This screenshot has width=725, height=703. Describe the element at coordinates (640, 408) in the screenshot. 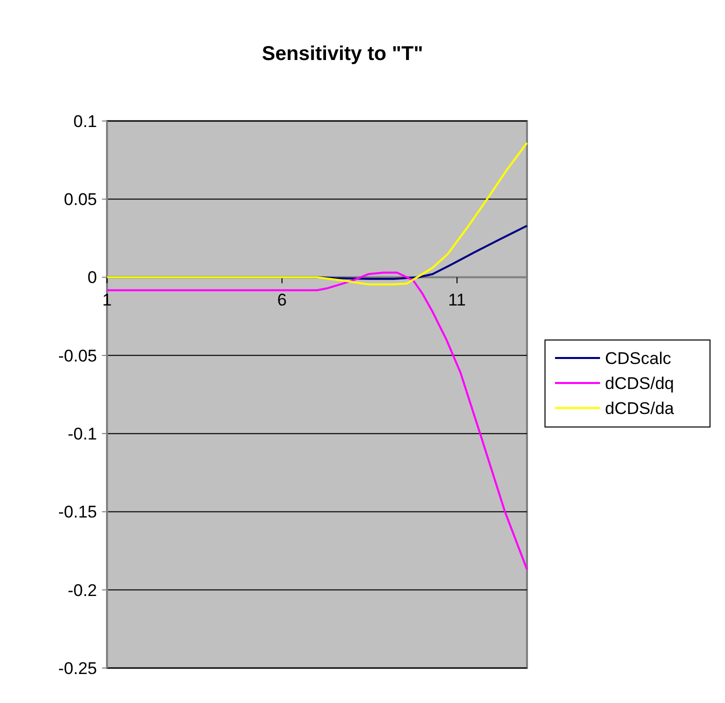

I see `legend-label: dCDS/da` at that location.